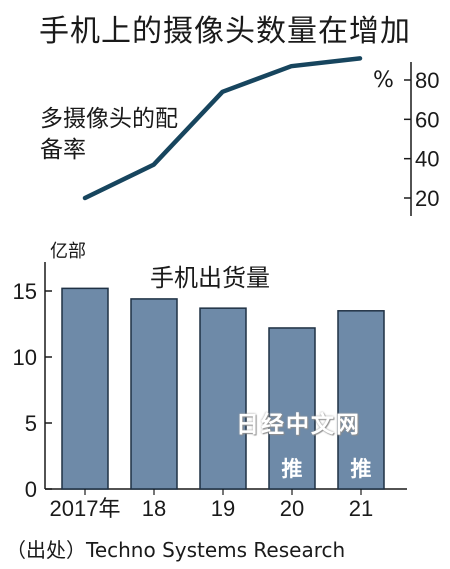 Image resolution: width=450 pixels, height=569 pixels. What do you see at coordinates (361, 508) in the screenshot?
I see `bar-x-tick-label: 21` at bounding box center [361, 508].